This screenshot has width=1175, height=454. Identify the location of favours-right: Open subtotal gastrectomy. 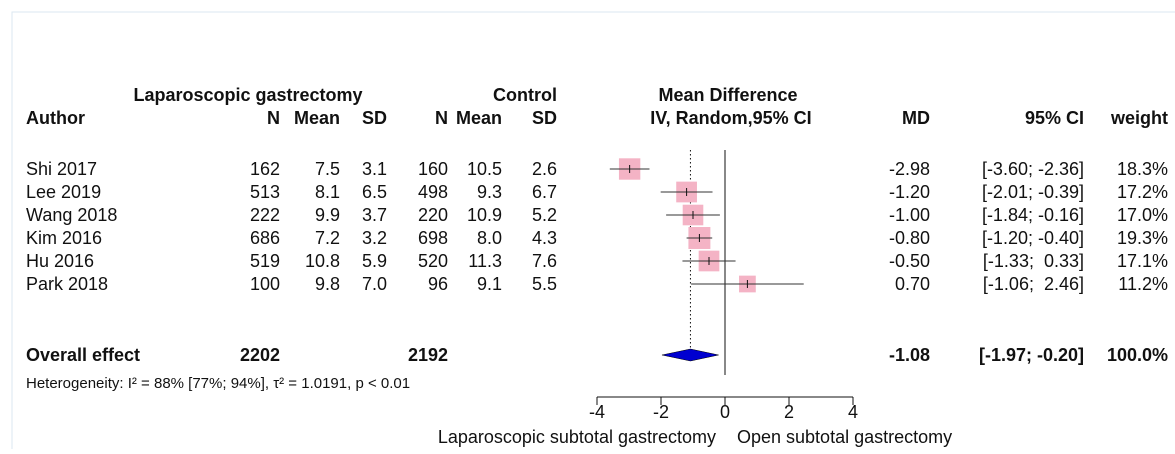
(844, 437).